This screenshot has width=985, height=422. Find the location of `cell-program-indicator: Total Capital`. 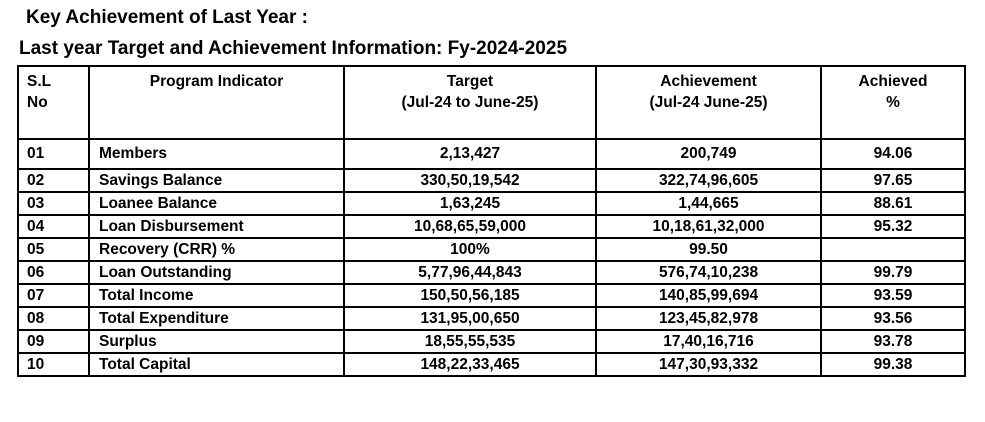

cell-program-indicator: Total Capital is located at coordinates (216, 364).